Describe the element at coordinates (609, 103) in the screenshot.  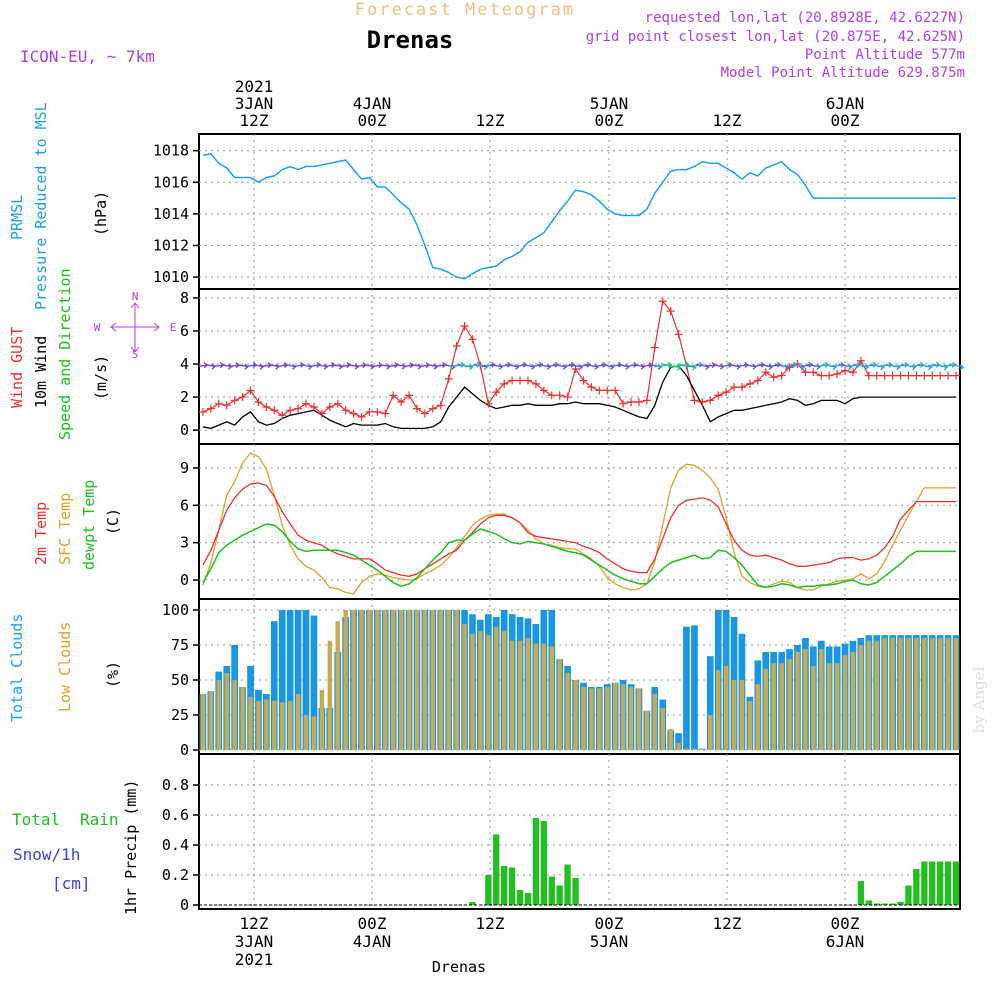
I see `top-axis-5jan: 5JAN` at that location.